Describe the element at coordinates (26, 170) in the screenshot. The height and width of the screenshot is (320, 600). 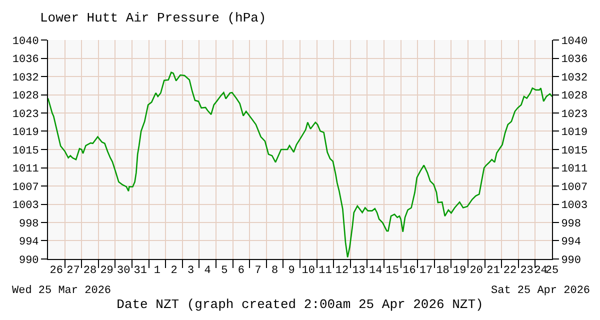
I see `y-tick-label: 1011` at that location.